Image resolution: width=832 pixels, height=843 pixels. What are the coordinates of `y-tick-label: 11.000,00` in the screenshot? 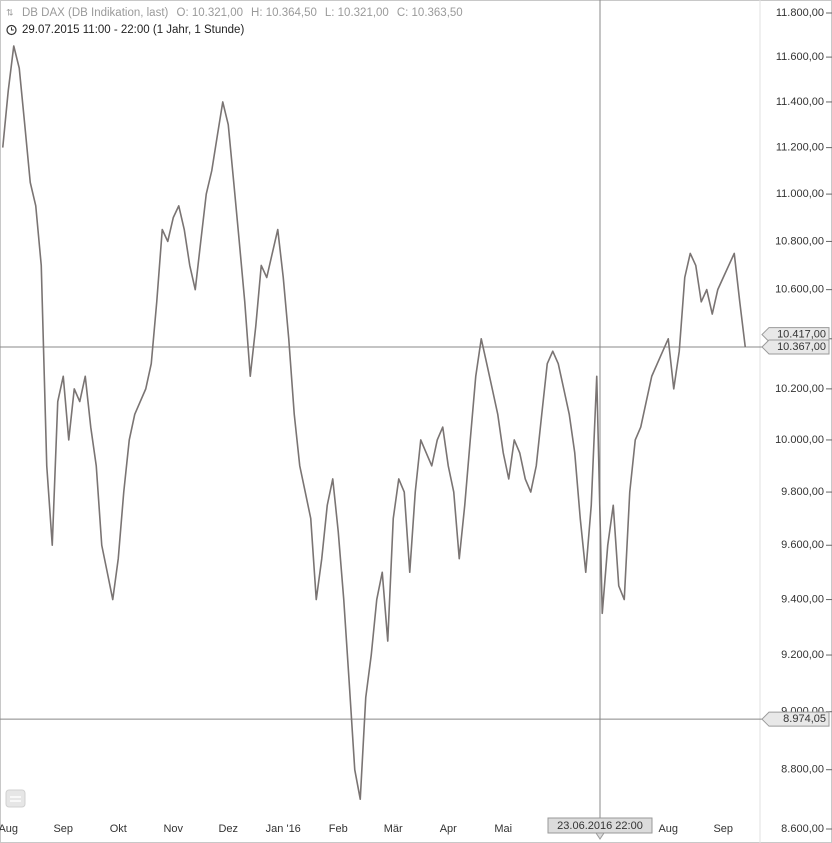 It's located at (800, 194).